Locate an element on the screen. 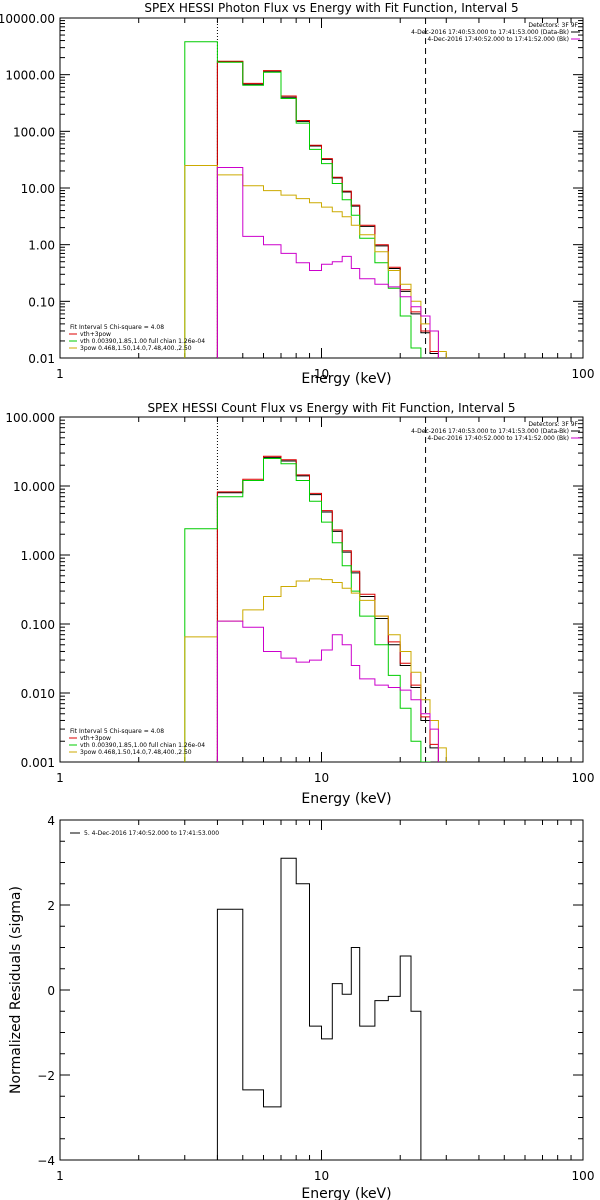 This screenshot has width=600, height=1200. panel1-ytick-label: 100.00 is located at coordinates (34, 132).